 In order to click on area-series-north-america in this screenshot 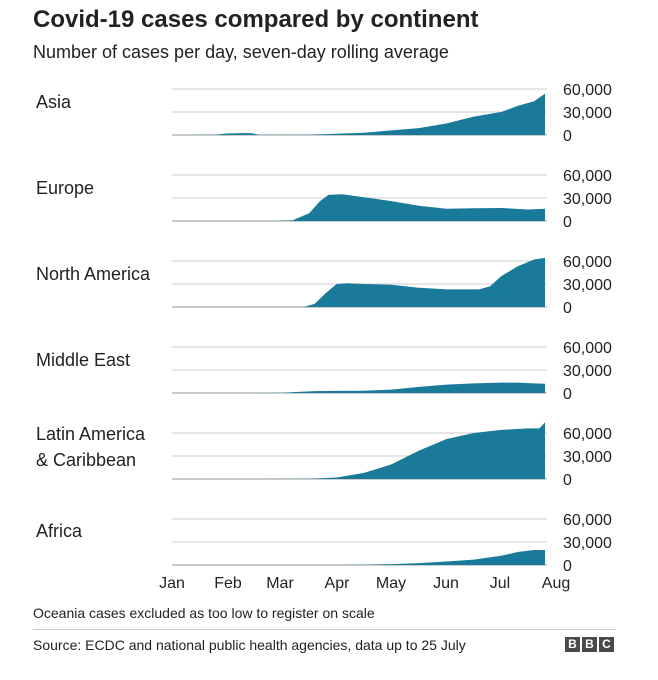, I will do `click(358, 282)`.